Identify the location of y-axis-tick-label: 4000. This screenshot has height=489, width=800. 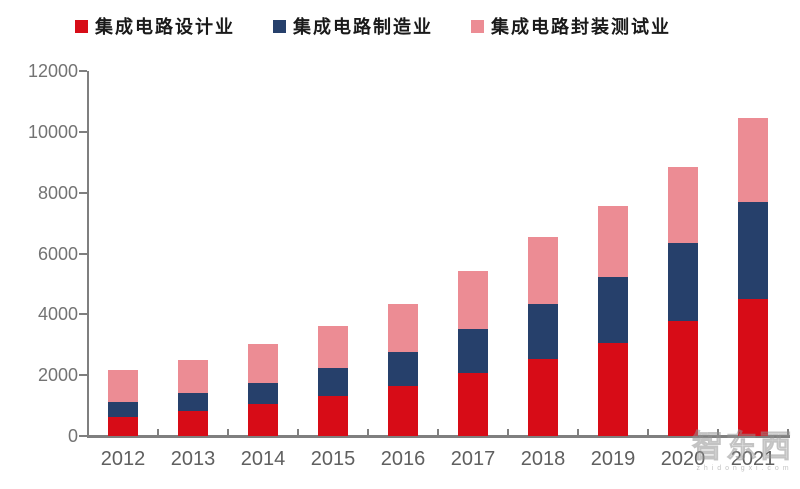
(57, 314).